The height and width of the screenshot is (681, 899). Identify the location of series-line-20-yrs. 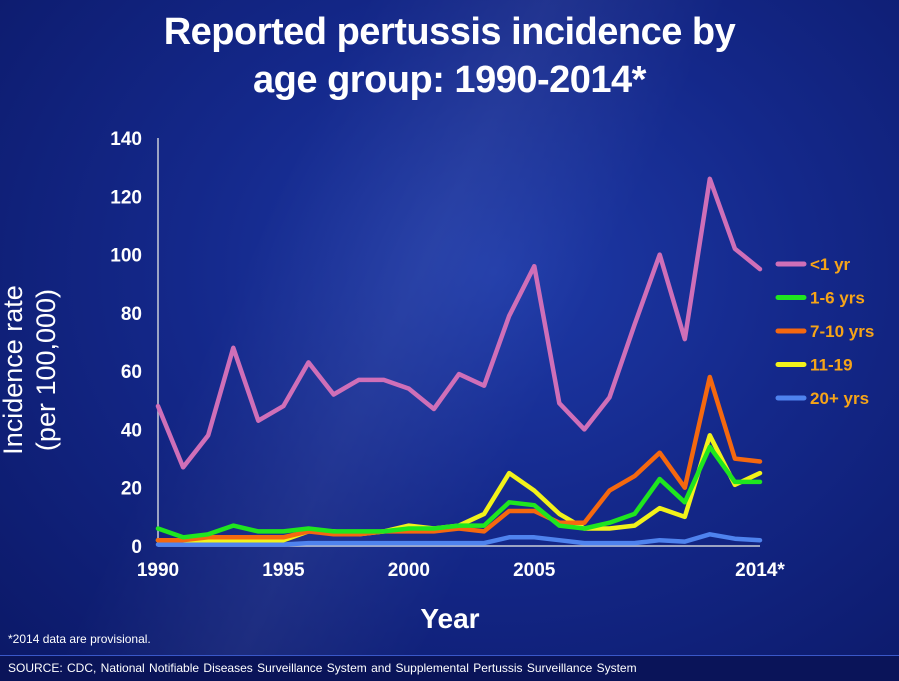
(459, 539).